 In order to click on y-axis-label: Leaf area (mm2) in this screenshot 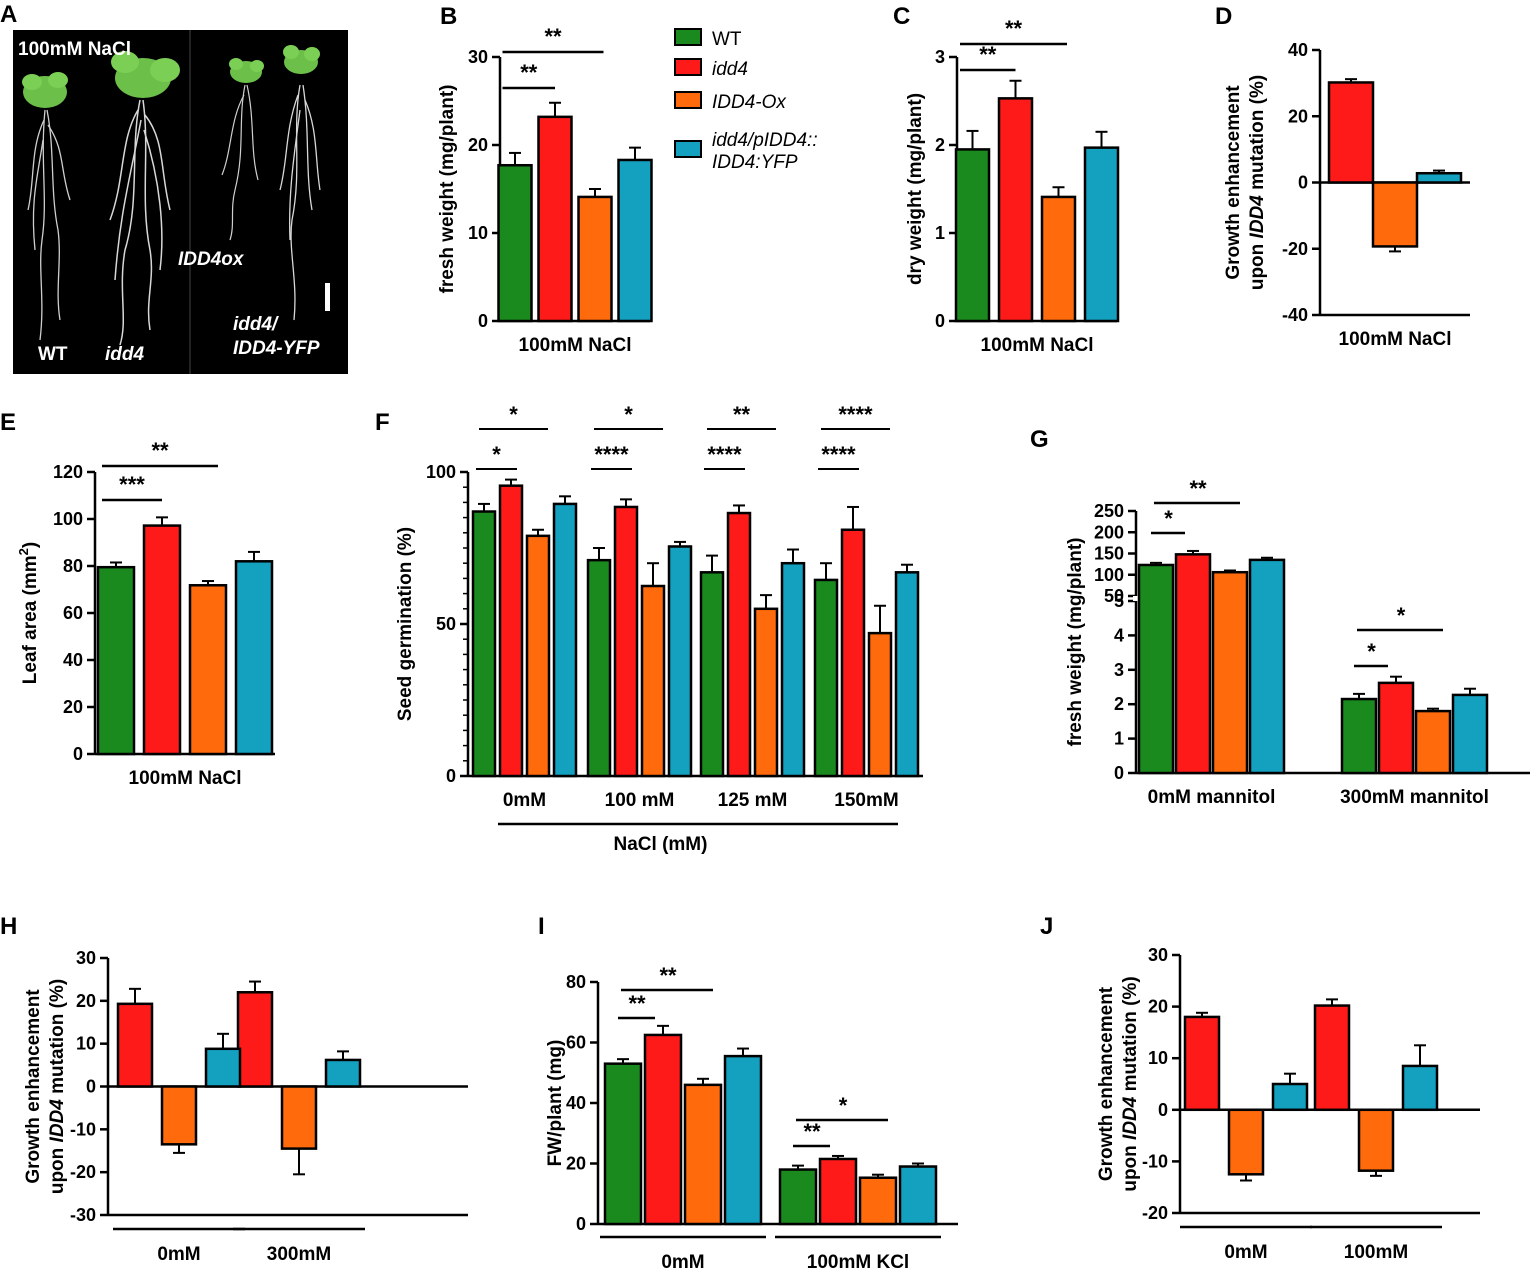, I will do `click(28, 613)`.